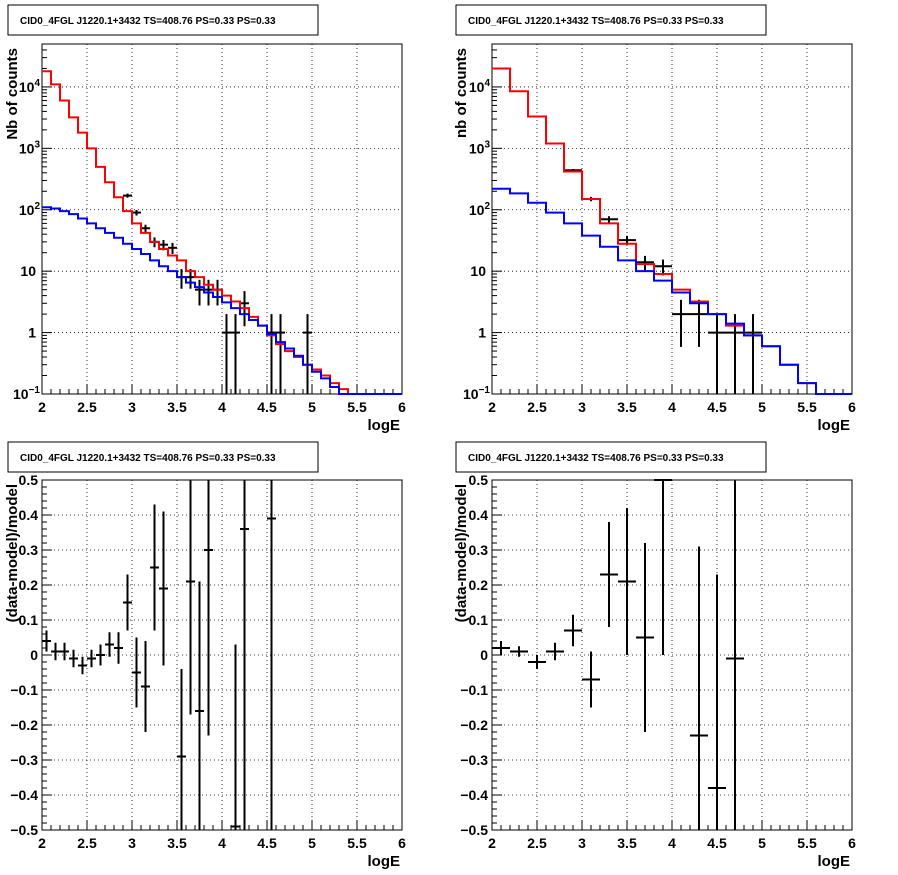 The width and height of the screenshot is (898, 875). Describe the element at coordinates (461, 553) in the screenshot. I see `y-axis-title: (data-model)/model` at that location.